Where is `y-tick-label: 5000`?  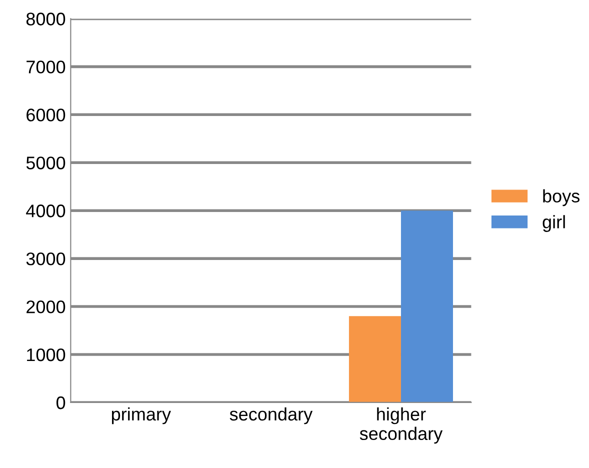
y-tick-label: 5000 is located at coordinates (46, 163).